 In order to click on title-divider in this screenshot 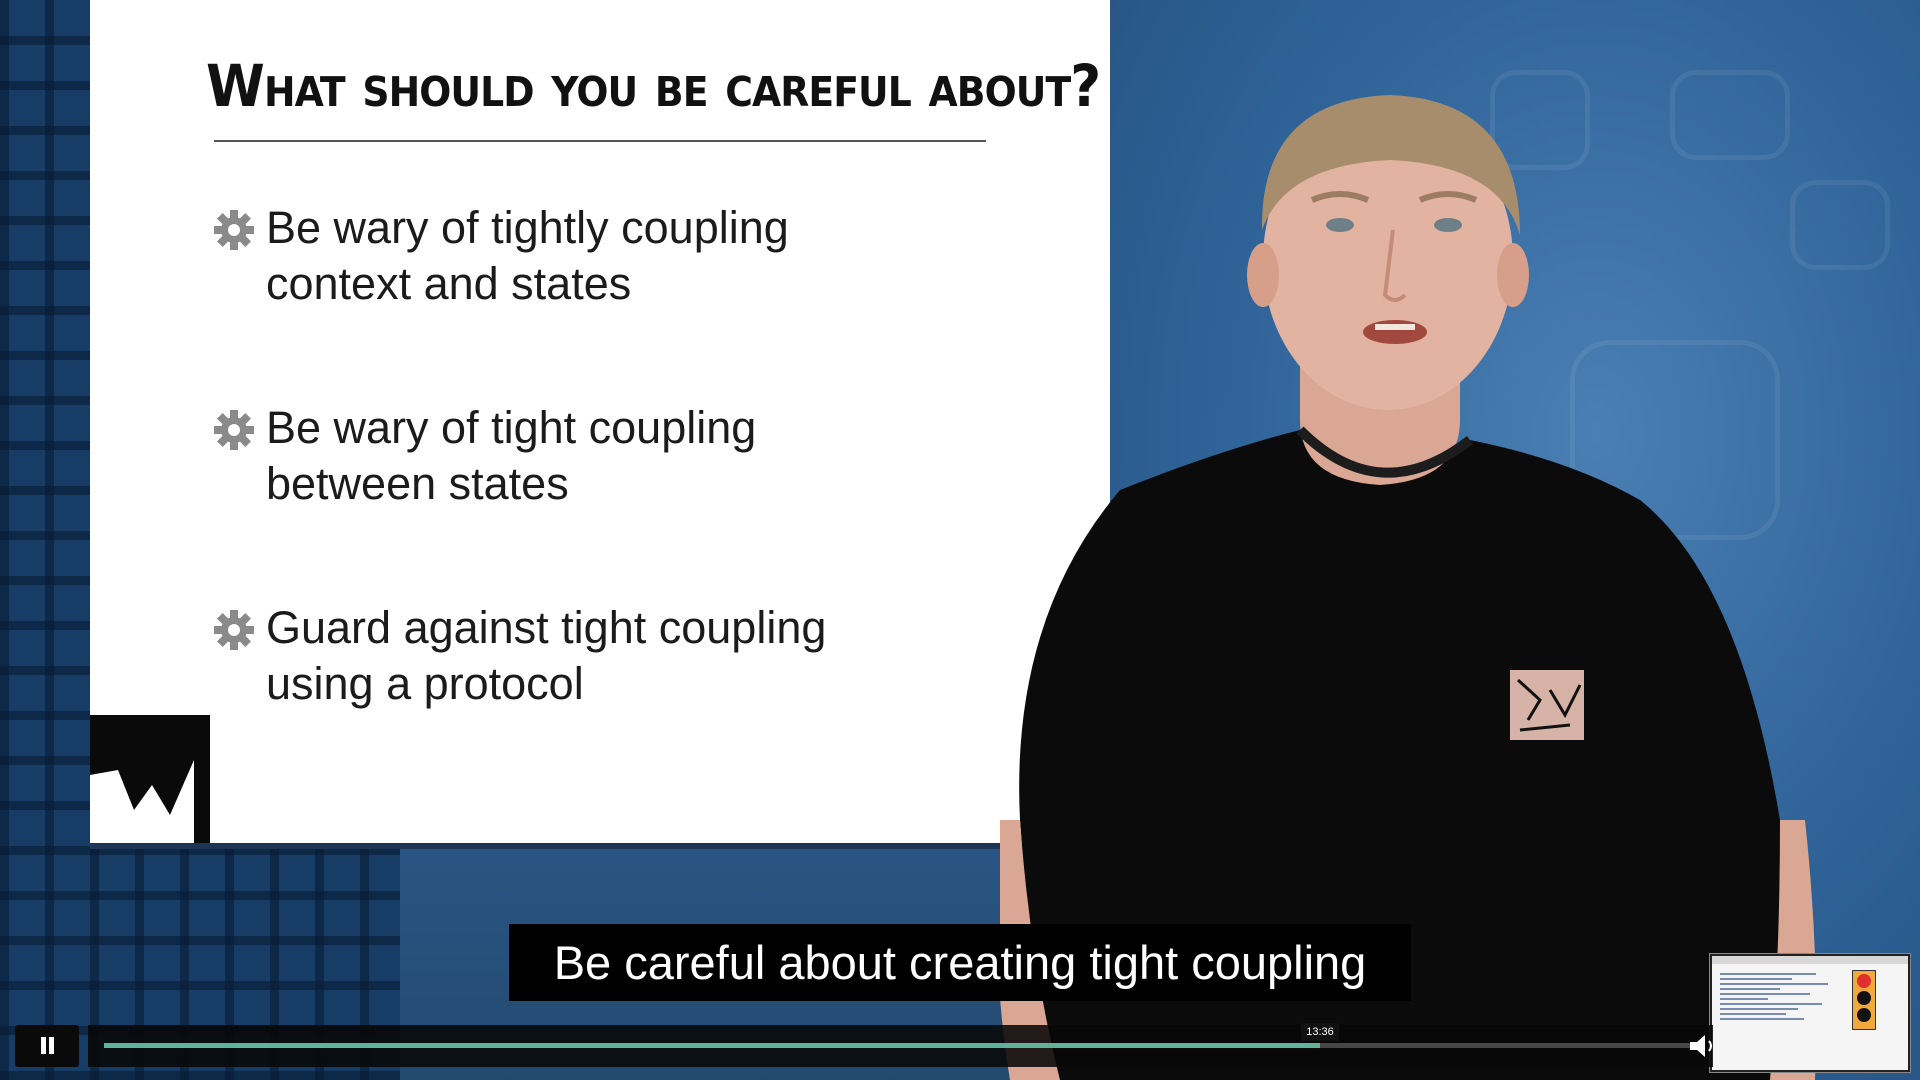, I will do `click(600, 141)`.